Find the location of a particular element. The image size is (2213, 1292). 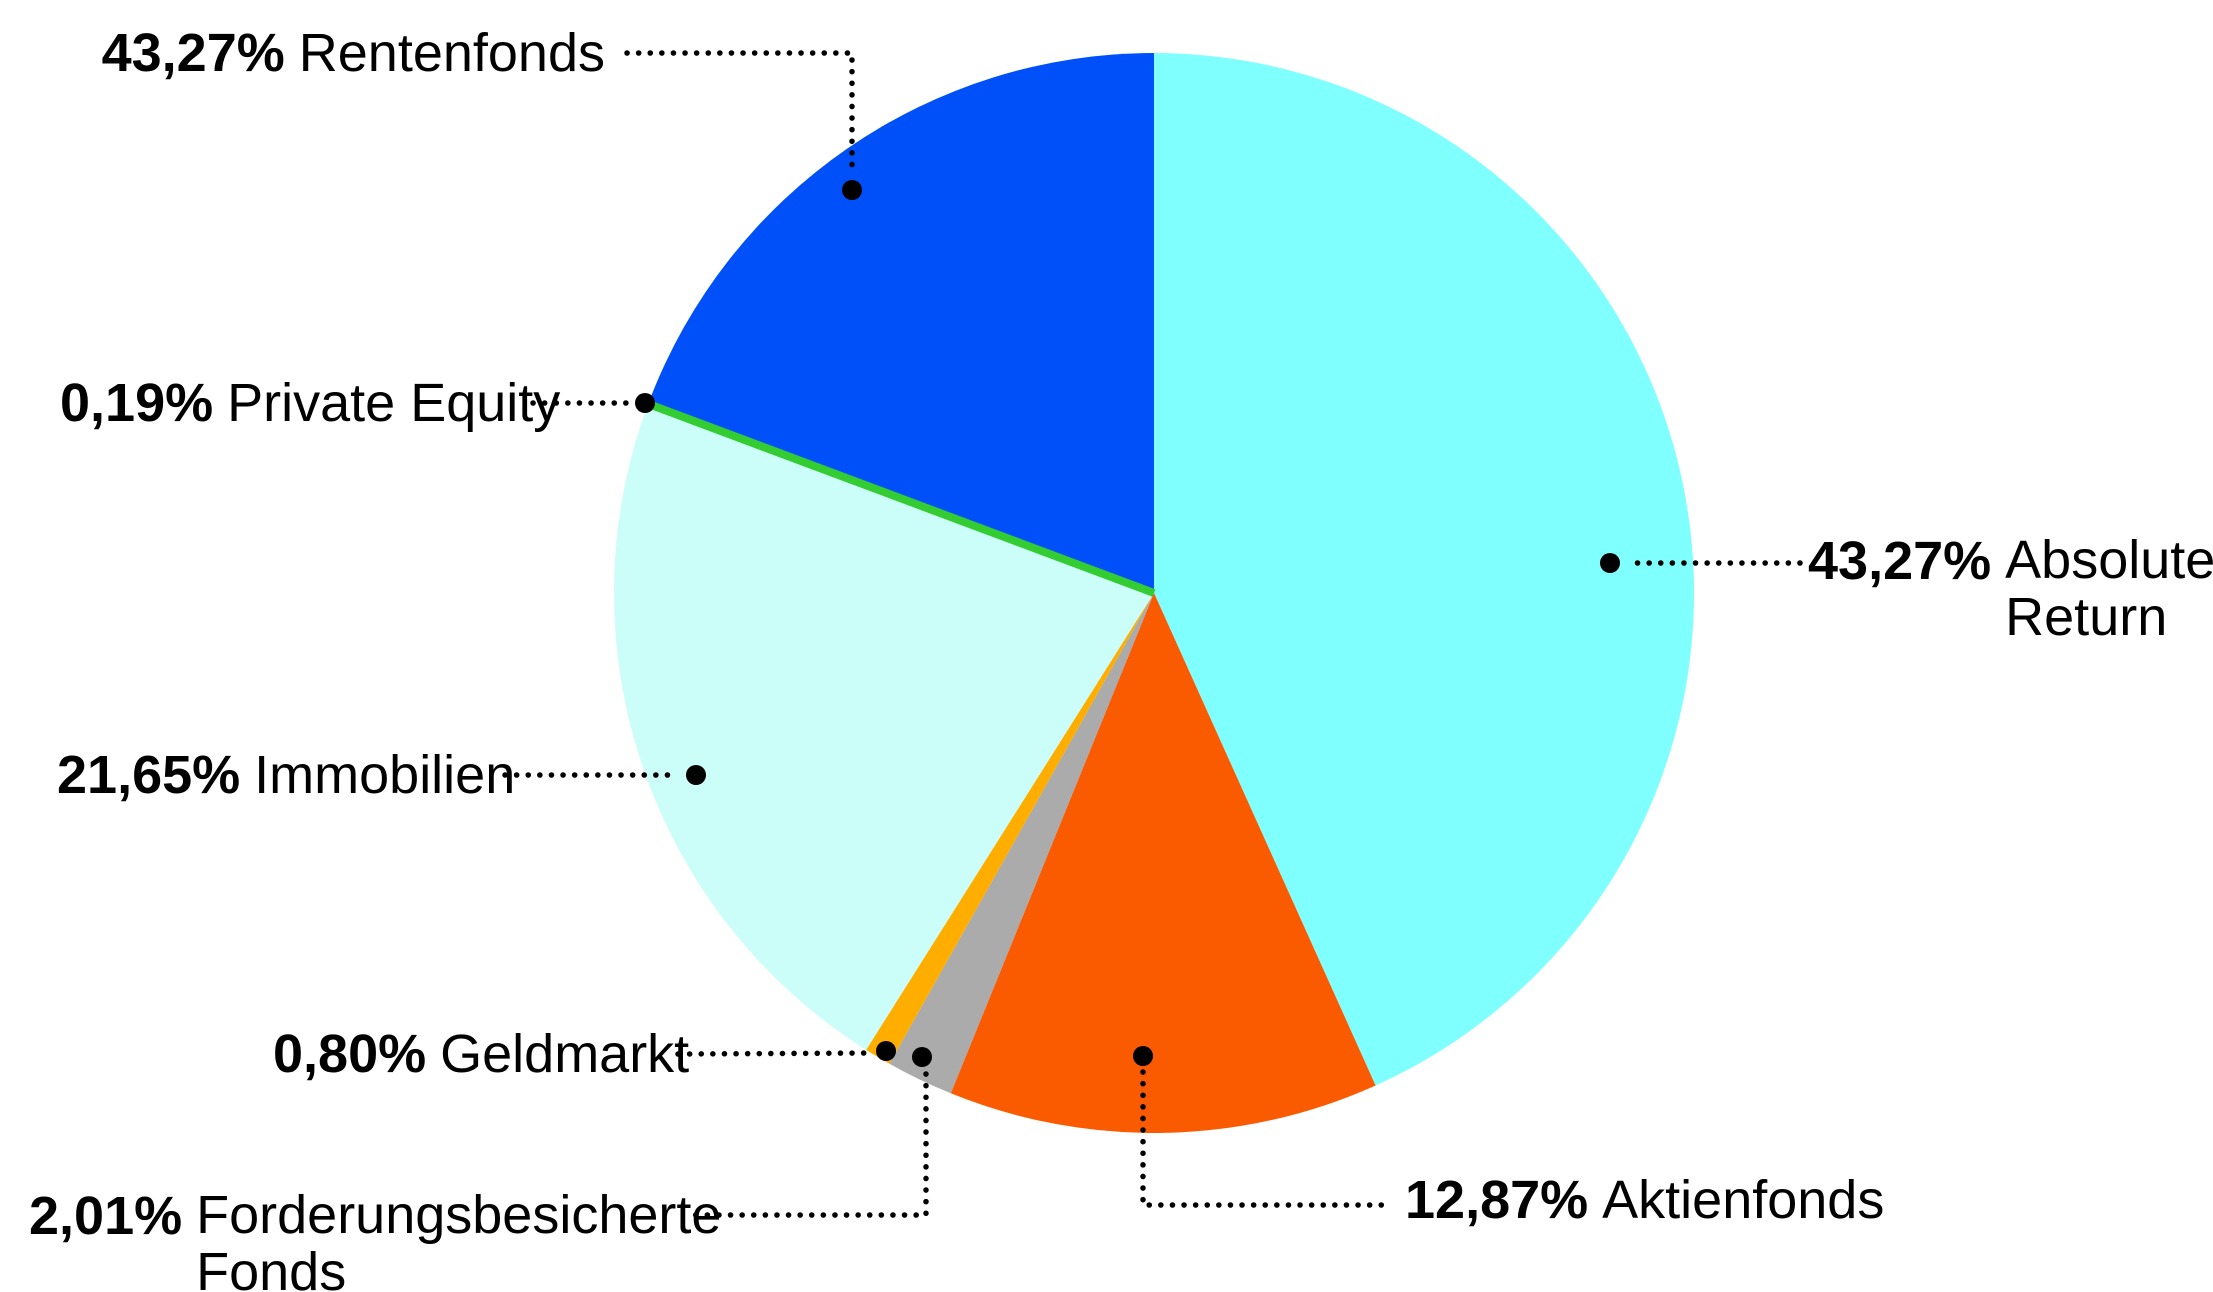

leader-dot-immobilien is located at coordinates (696, 775).